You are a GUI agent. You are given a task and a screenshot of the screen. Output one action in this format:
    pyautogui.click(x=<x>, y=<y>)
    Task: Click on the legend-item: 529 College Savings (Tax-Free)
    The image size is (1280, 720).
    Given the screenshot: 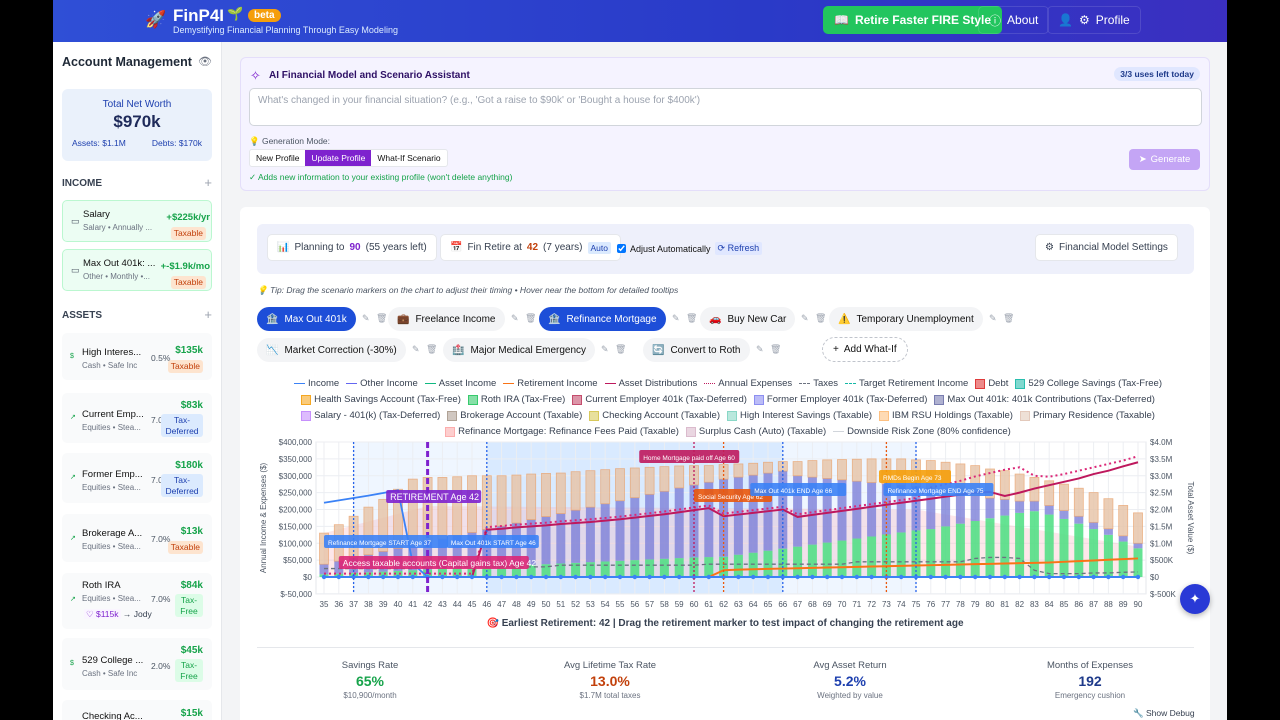 What is the action you would take?
    pyautogui.click(x=1088, y=383)
    